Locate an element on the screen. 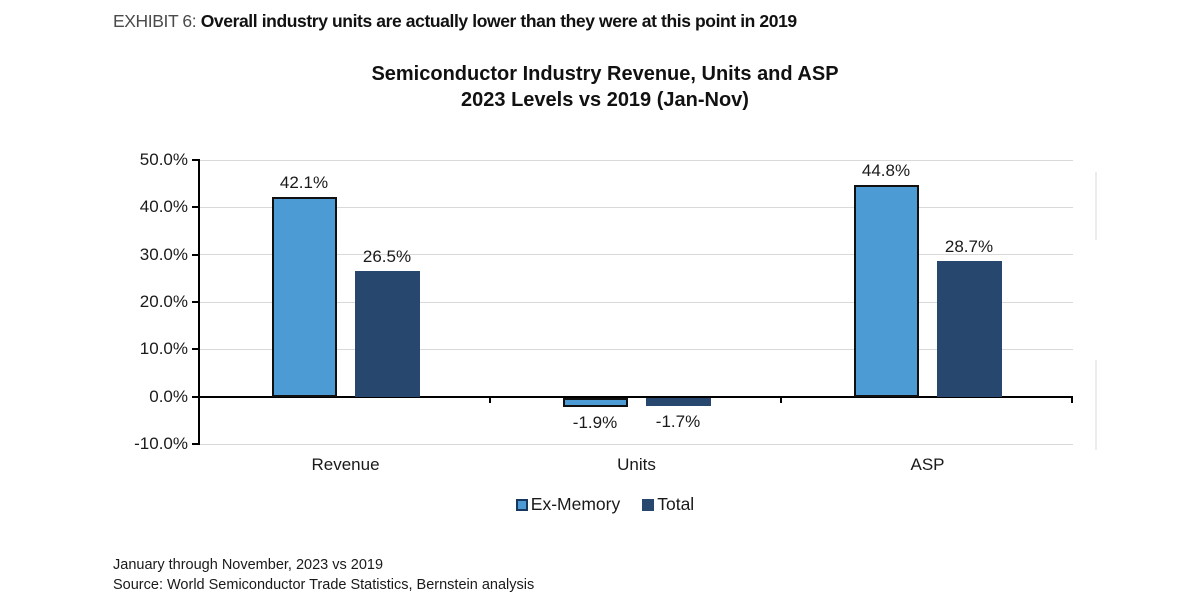 The height and width of the screenshot is (606, 1200). bar-value-label: -1.9% is located at coordinates (595, 422).